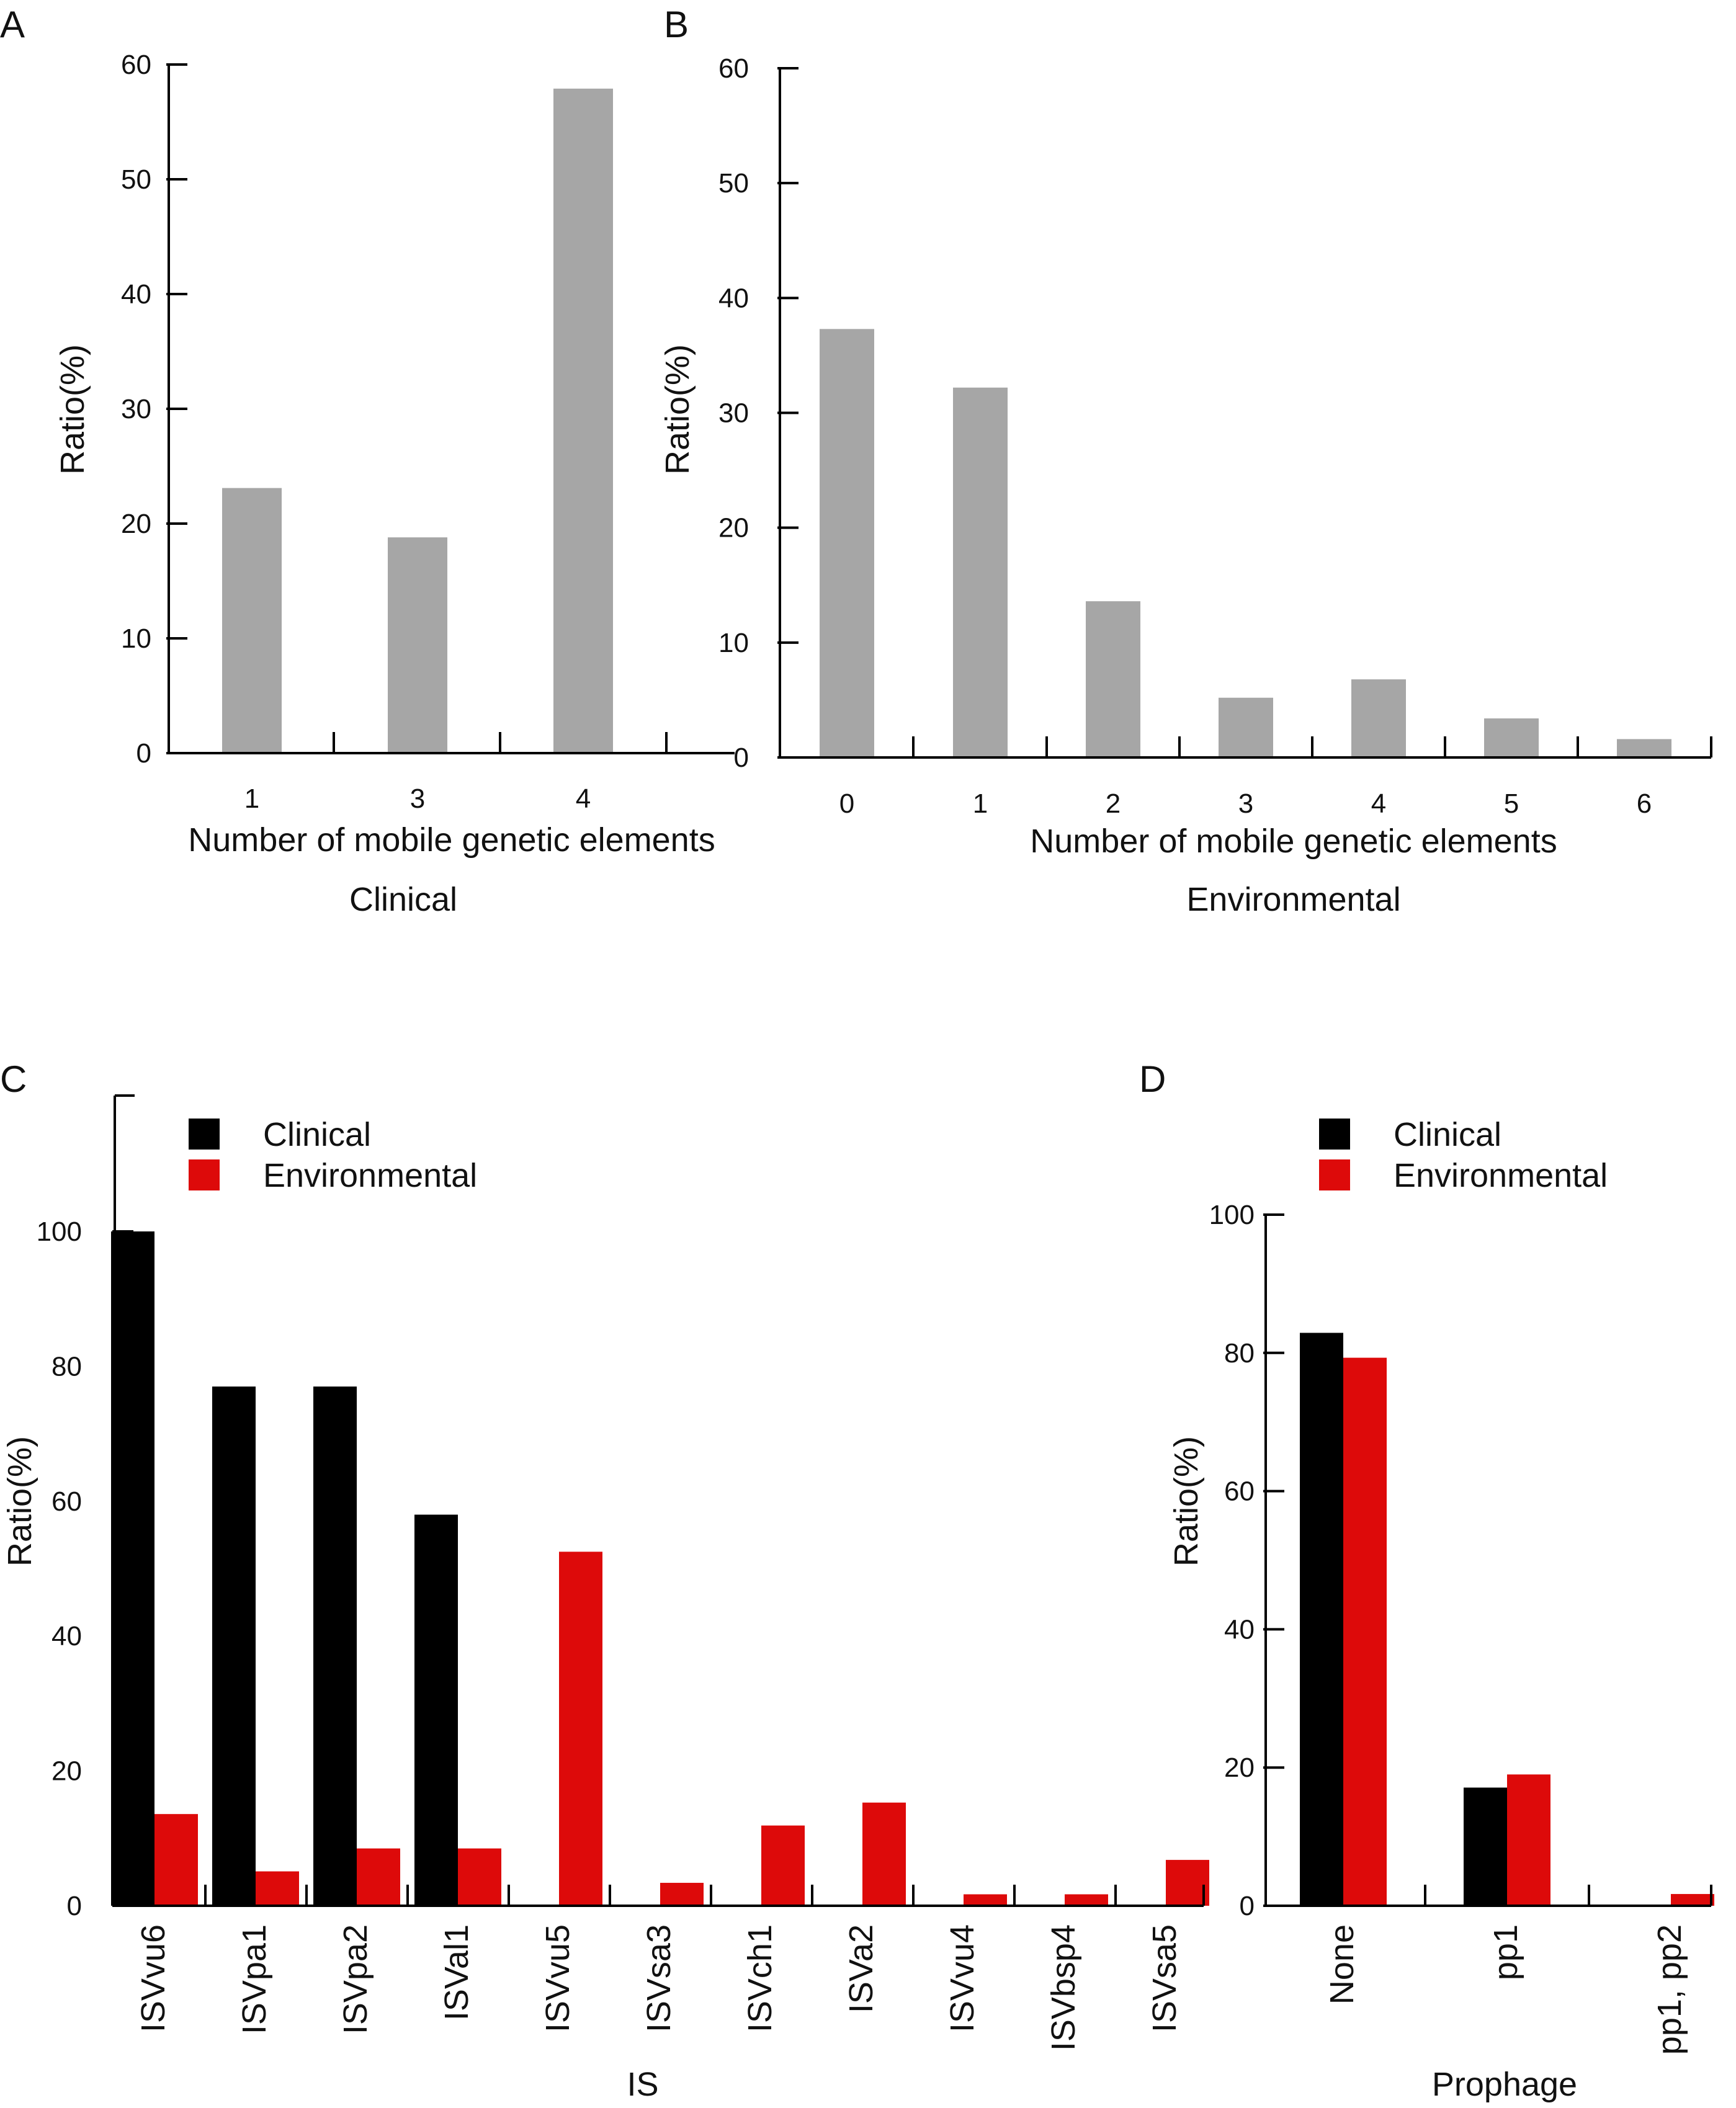  What do you see at coordinates (1293, 899) in the screenshot?
I see `panel-subtitle: Environmental` at bounding box center [1293, 899].